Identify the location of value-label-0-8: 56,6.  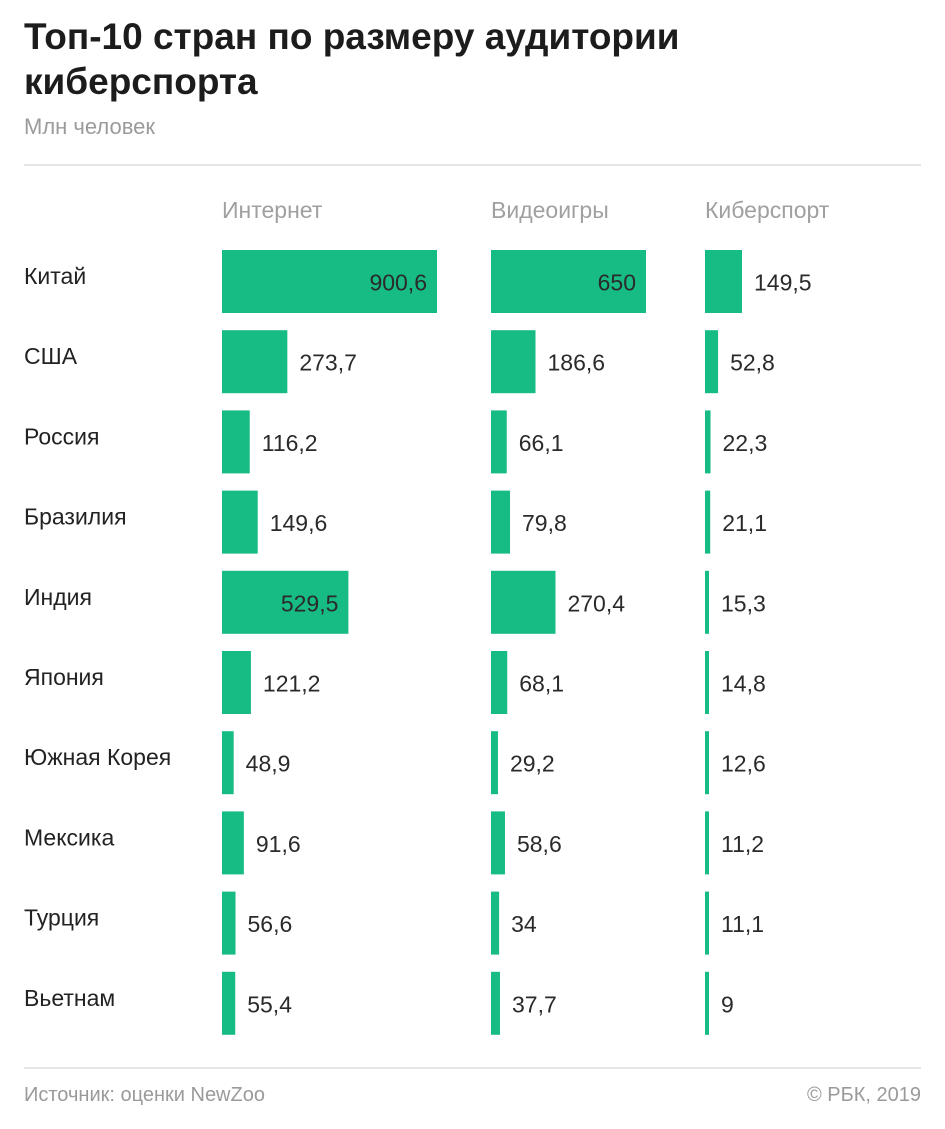
(270, 924).